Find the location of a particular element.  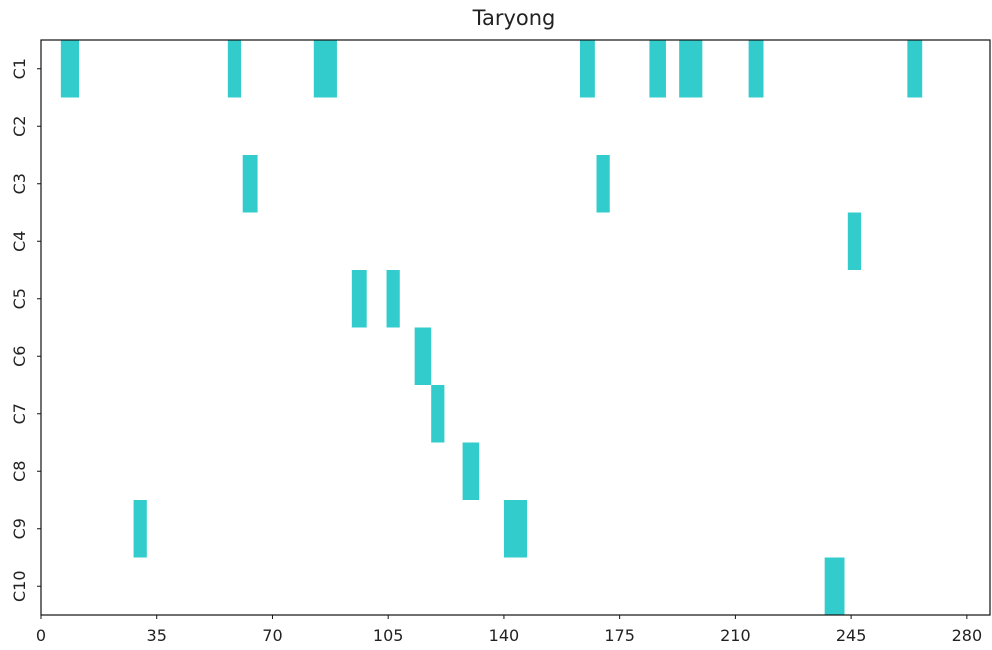

y-tick-label: C8 is located at coordinates (19, 471).